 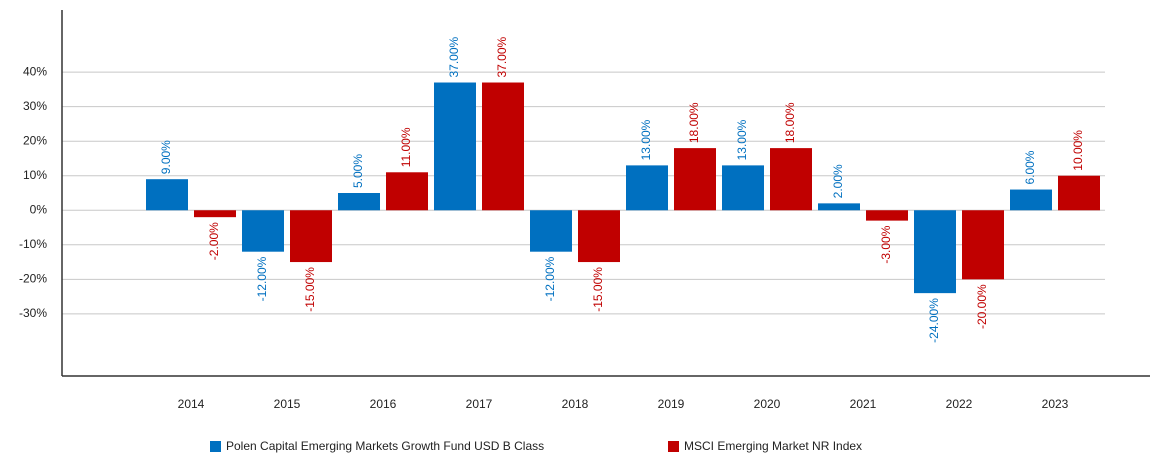 What do you see at coordinates (166, 157) in the screenshot?
I see `value-label: 9.00%` at bounding box center [166, 157].